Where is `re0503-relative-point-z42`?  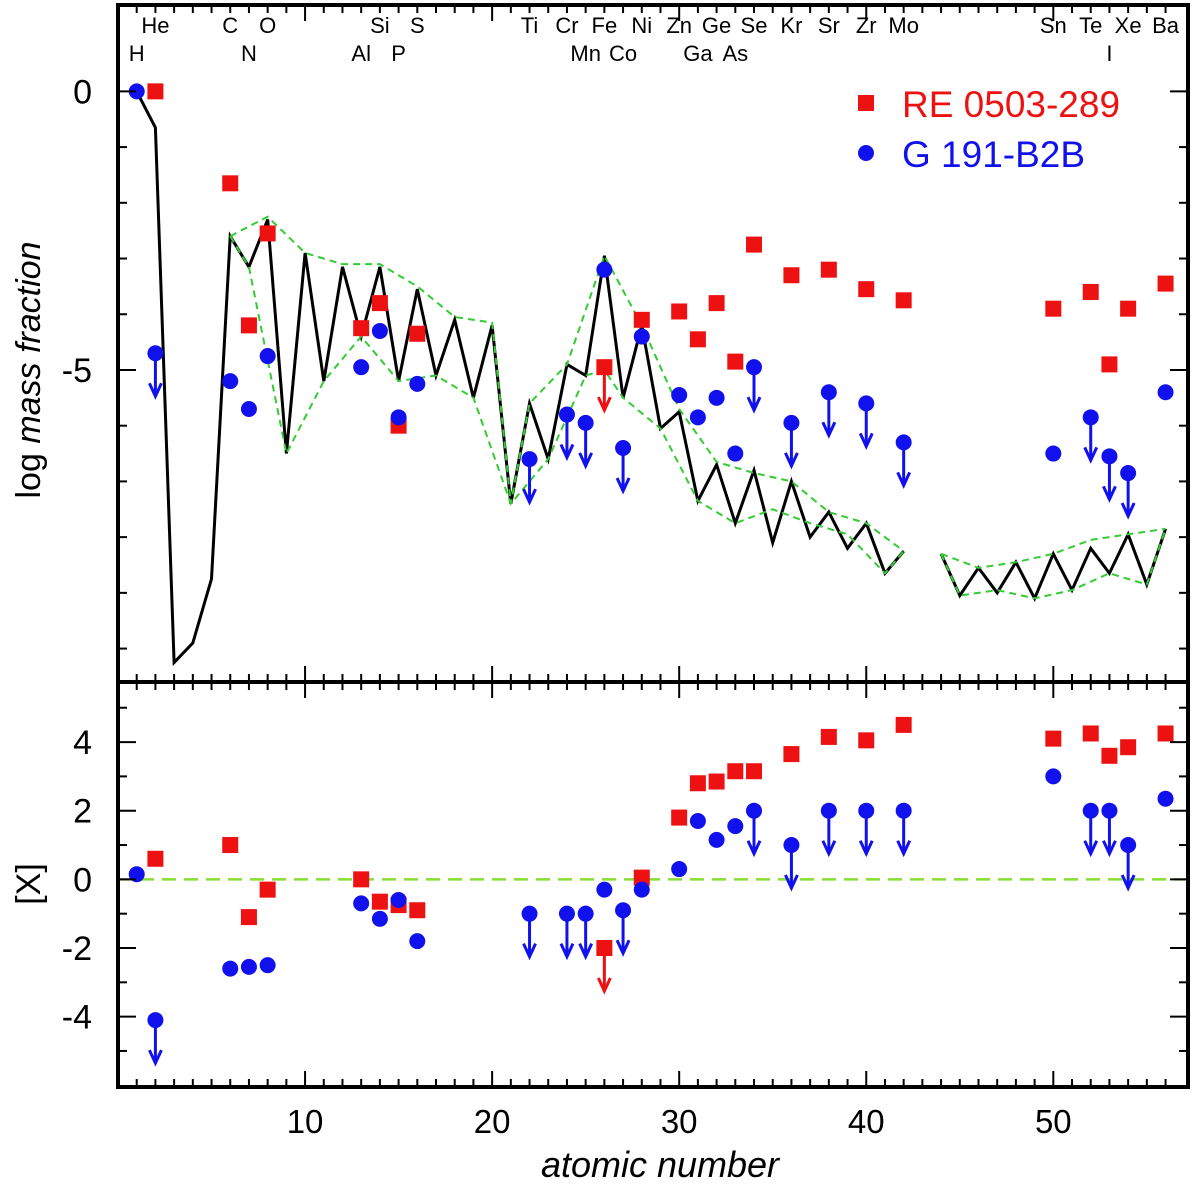
re0503-relative-point-z42 is located at coordinates (903, 724).